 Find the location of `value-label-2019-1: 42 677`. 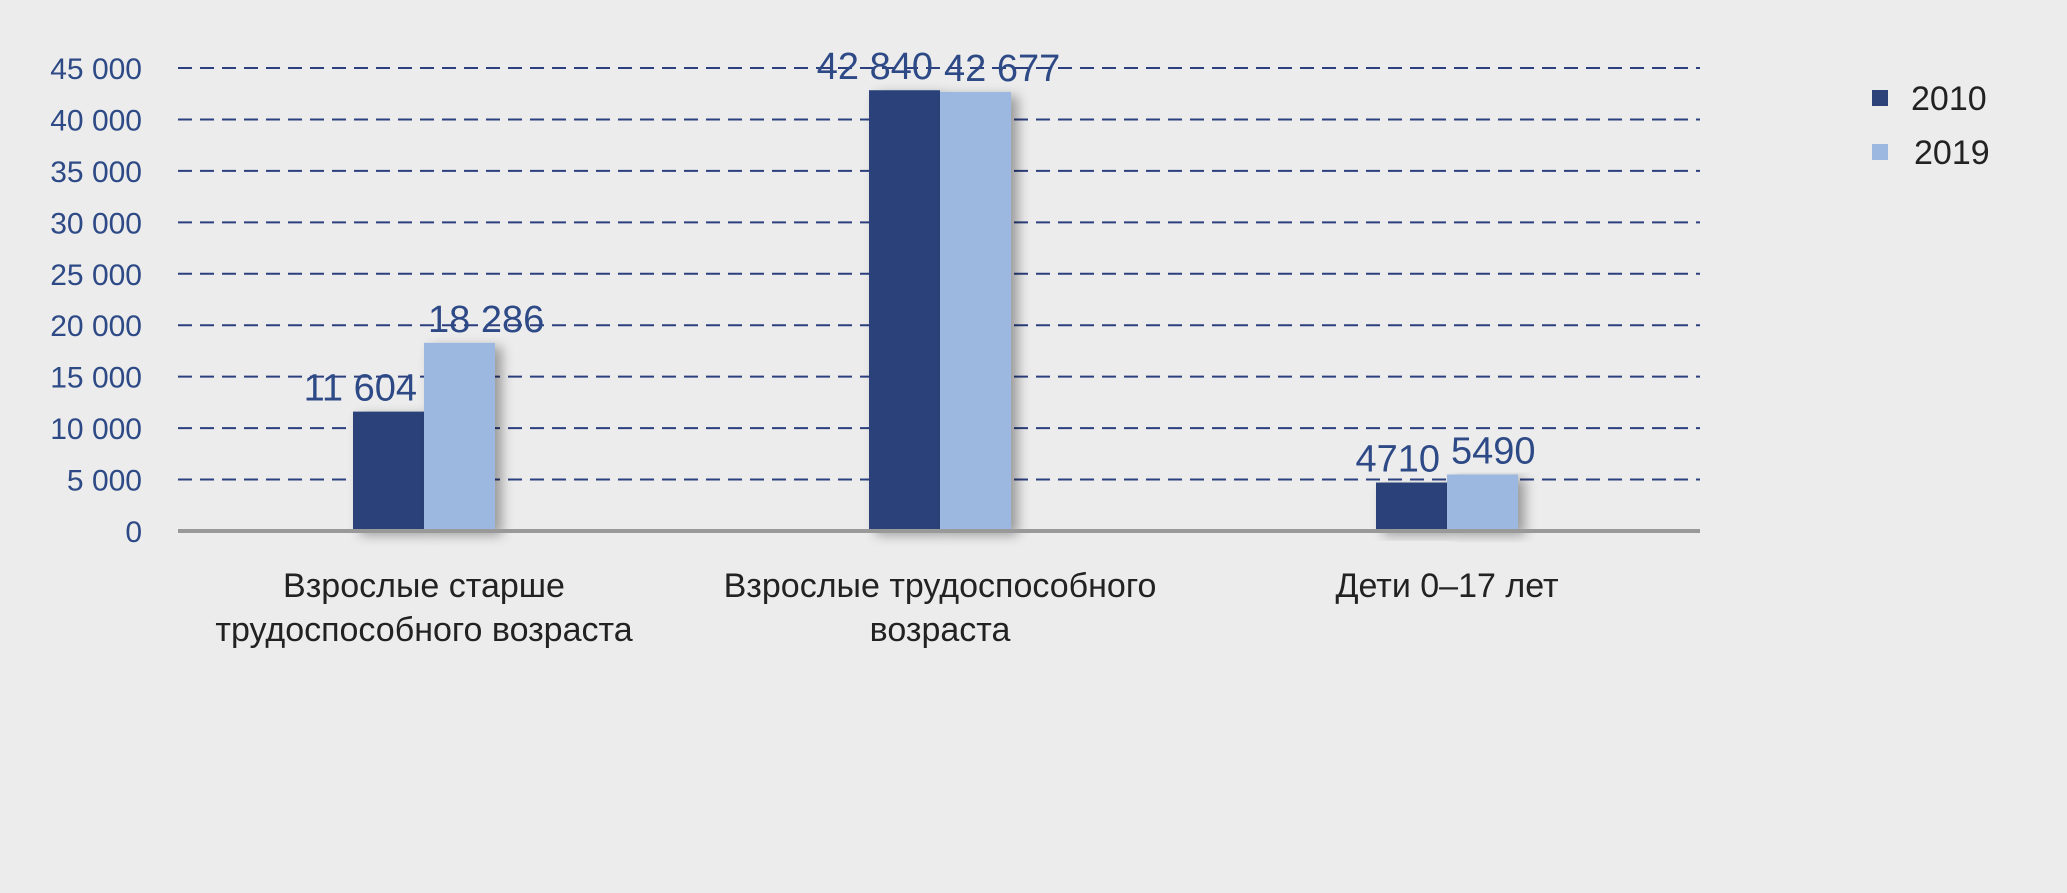

value-label-2019-1: 42 677 is located at coordinates (1002, 69).